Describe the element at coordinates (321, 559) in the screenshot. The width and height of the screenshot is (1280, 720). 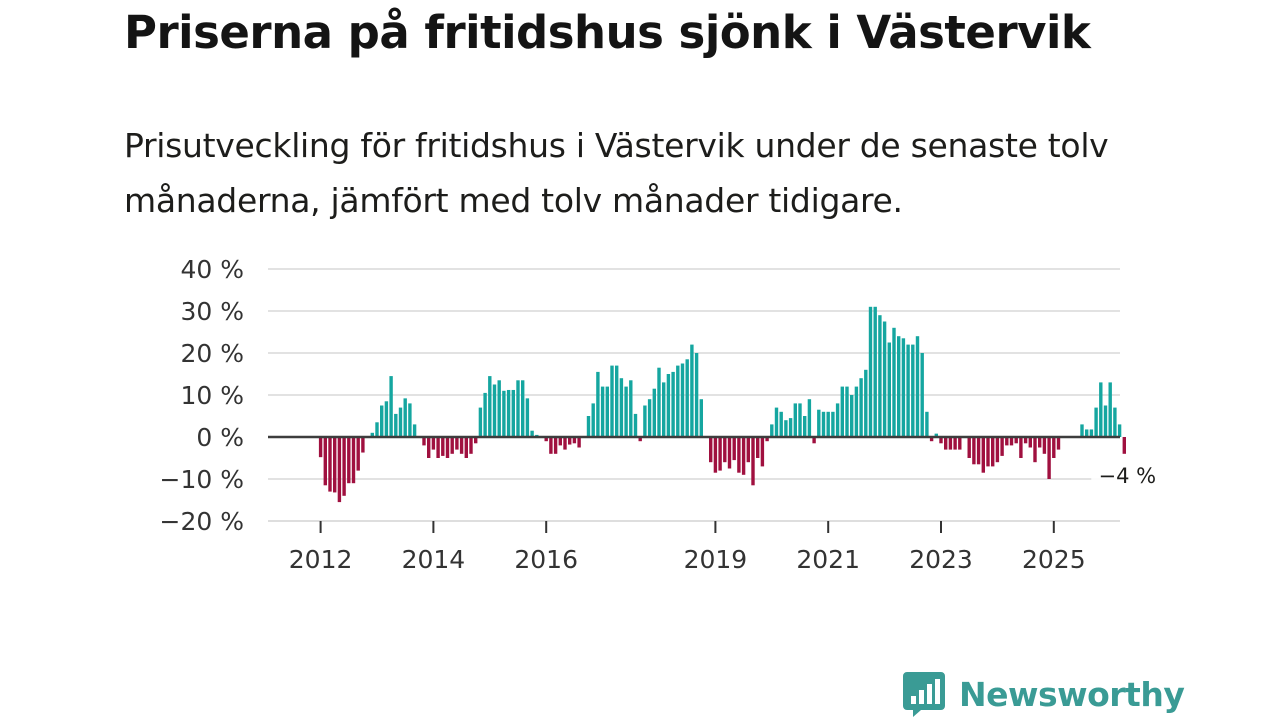
I see `x-tick-label: 2012` at that location.